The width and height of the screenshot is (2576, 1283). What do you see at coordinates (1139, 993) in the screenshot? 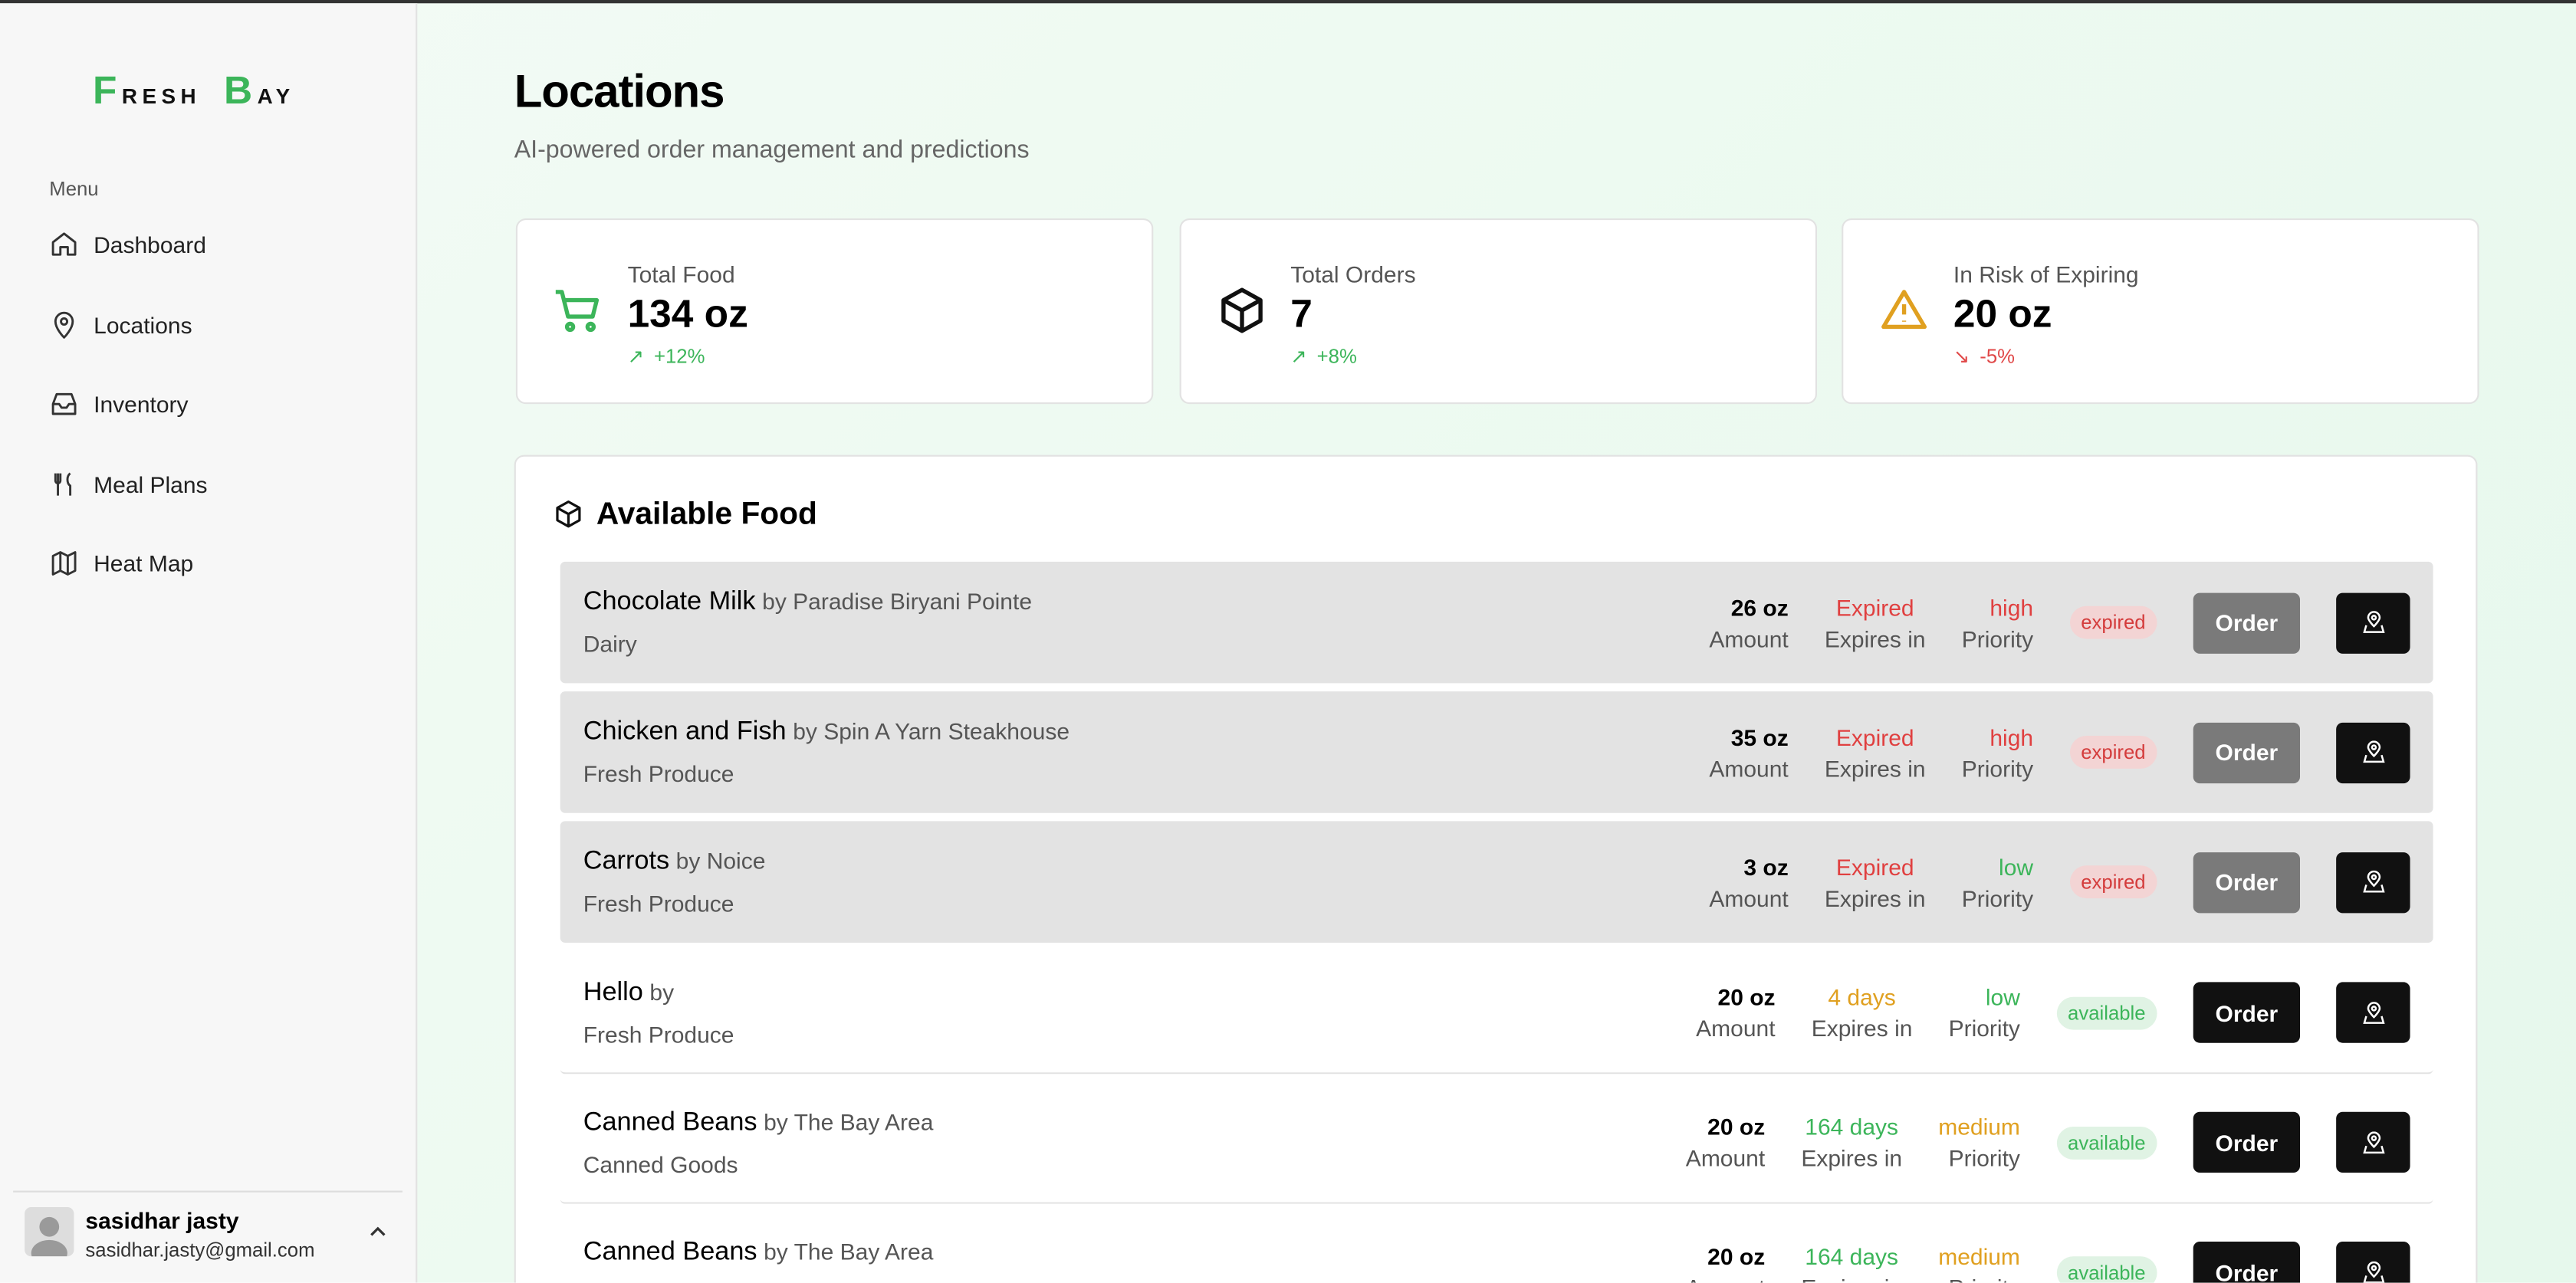
I see `food-title: Hello by` at bounding box center [1139, 993].